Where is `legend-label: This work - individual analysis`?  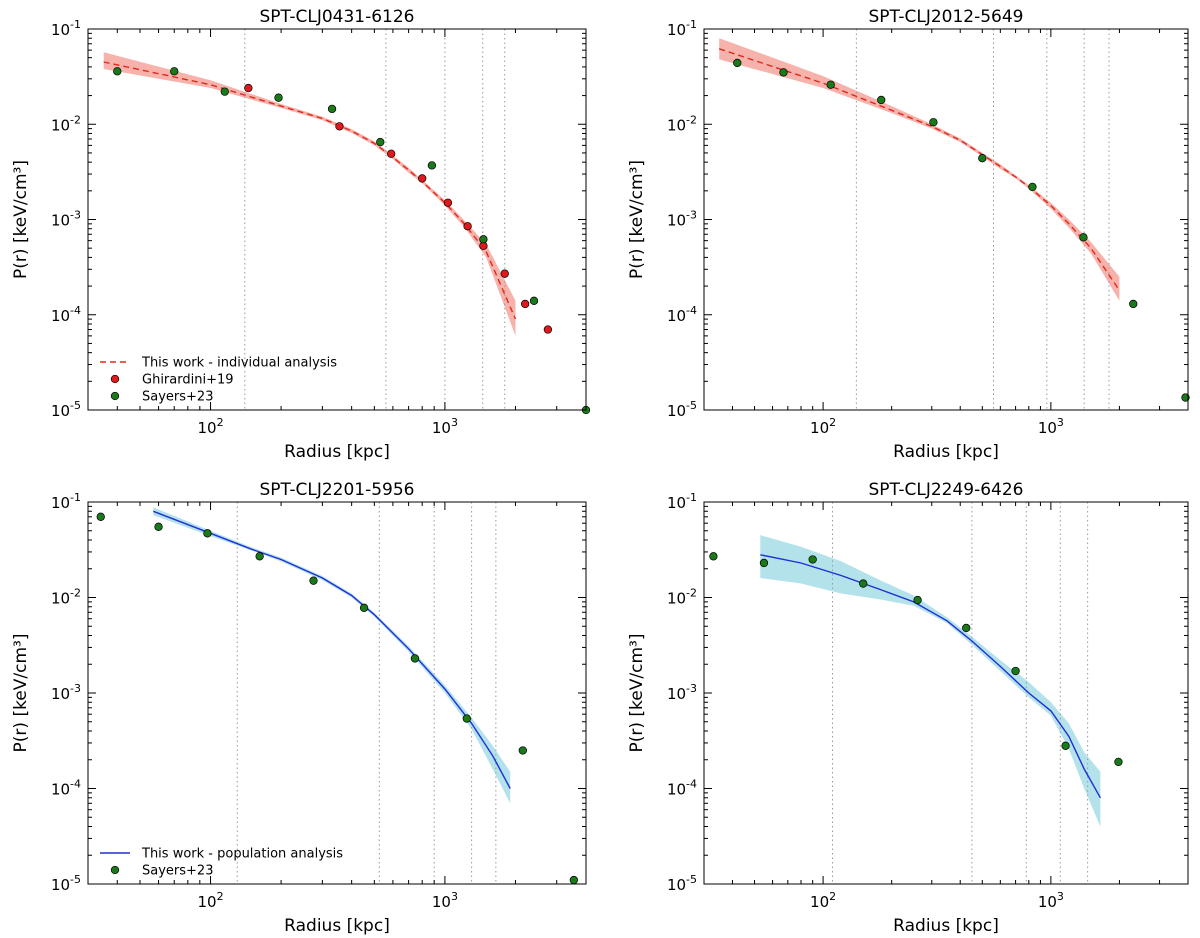 legend-label: This work - individual analysis is located at coordinates (239, 363).